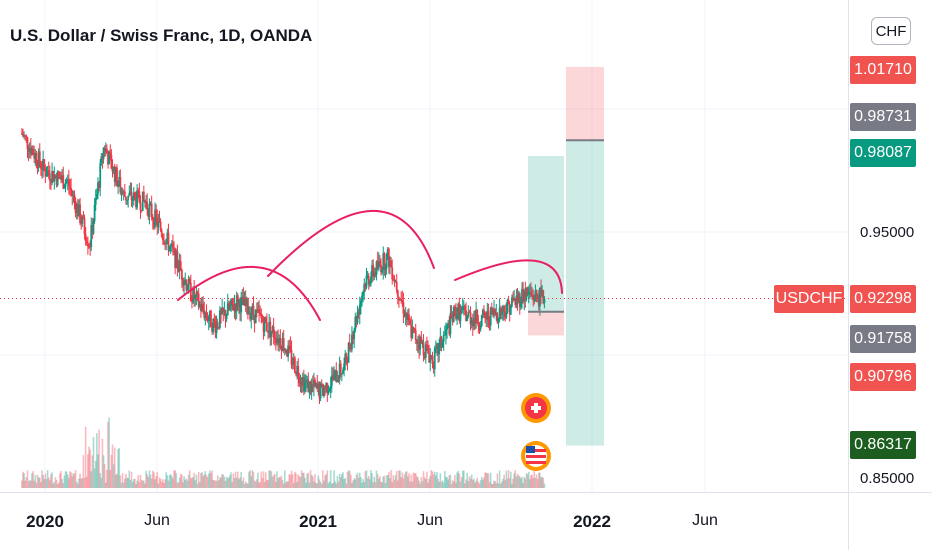 Image resolution: width=932 pixels, height=550 pixels. I want to click on pattern-arcs, so click(370, 265).